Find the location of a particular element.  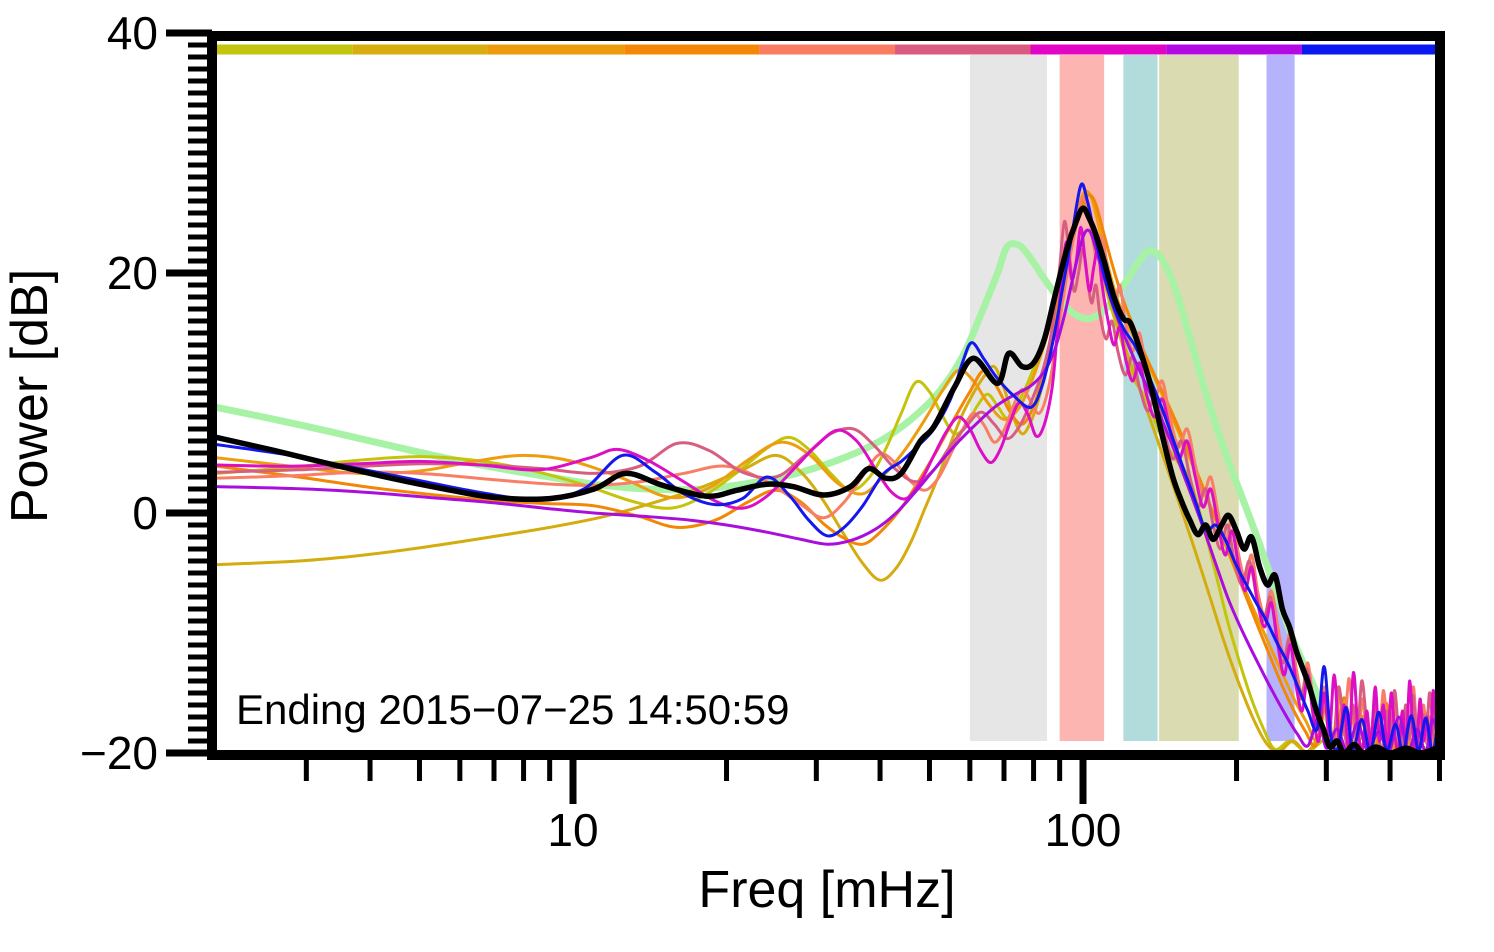

x-tick-label: 10 is located at coordinates (572, 830).